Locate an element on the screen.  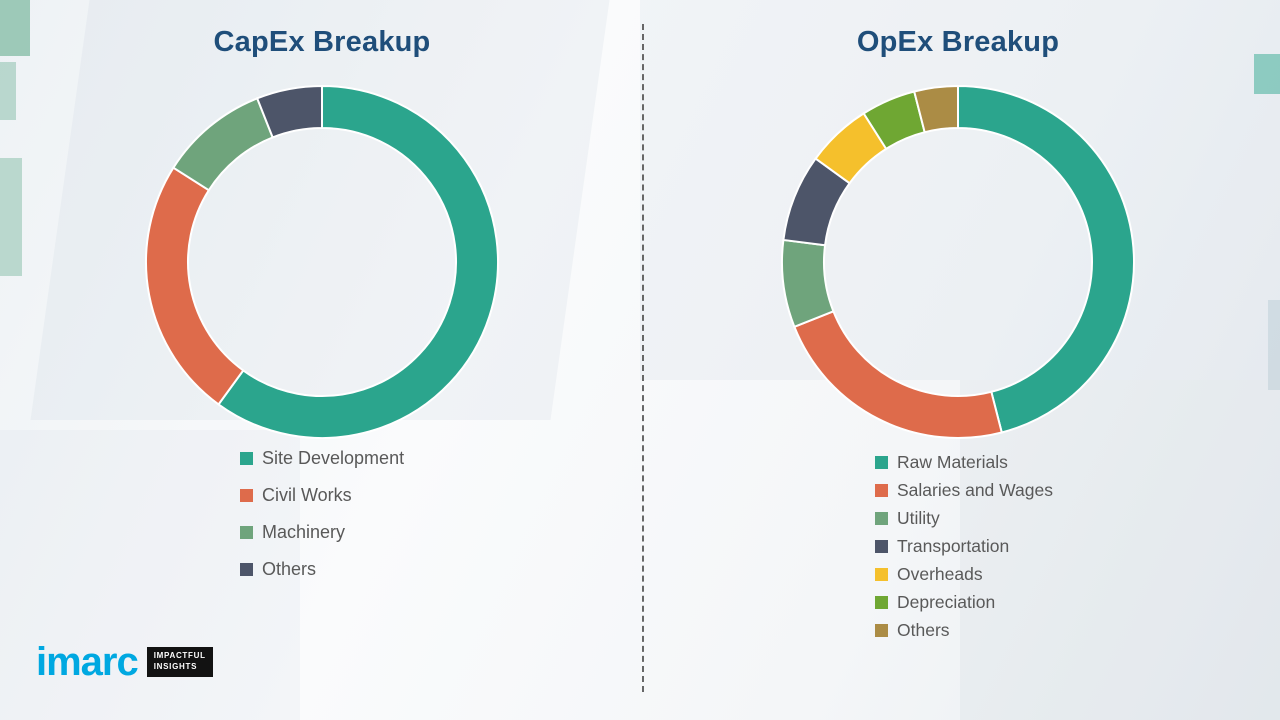
imarc-logo: imarc IMPACTFUL INSIGHTS is located at coordinates (124, 662).